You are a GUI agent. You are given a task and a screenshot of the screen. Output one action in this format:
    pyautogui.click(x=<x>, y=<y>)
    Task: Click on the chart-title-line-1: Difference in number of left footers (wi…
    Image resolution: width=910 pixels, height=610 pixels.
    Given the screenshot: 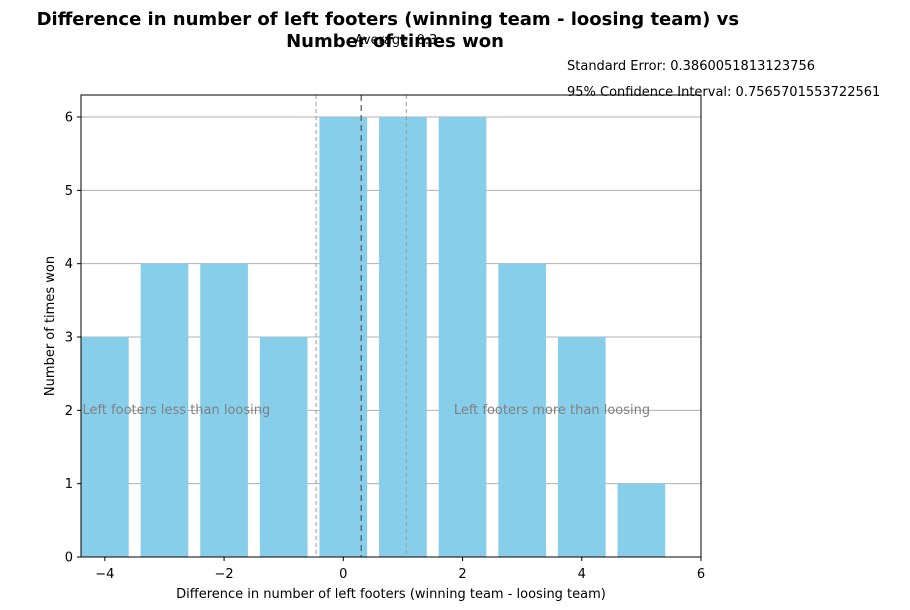 What is the action you would take?
    pyautogui.click(x=388, y=19)
    